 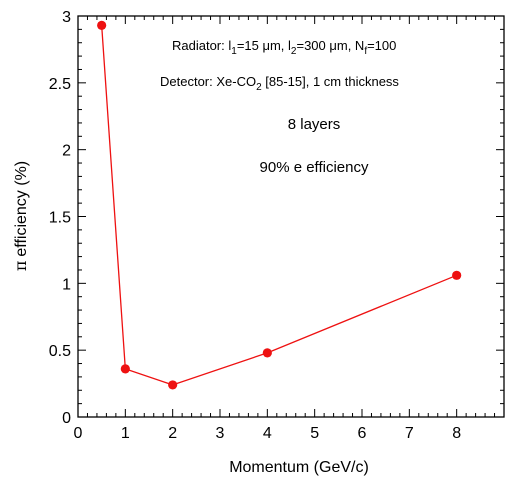 What do you see at coordinates (314, 124) in the screenshot?
I see `layers-annotation: 8 layers` at bounding box center [314, 124].